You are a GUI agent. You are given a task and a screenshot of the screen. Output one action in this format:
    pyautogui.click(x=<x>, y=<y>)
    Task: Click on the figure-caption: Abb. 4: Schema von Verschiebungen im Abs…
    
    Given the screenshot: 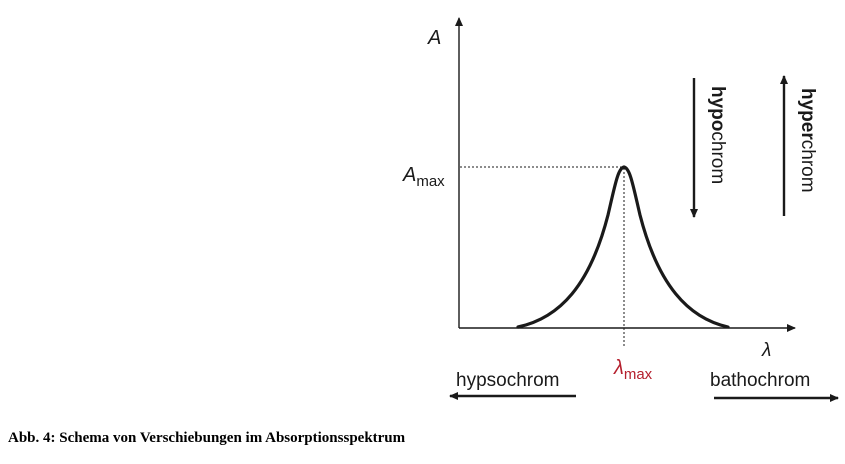 What is the action you would take?
    pyautogui.click(x=207, y=438)
    